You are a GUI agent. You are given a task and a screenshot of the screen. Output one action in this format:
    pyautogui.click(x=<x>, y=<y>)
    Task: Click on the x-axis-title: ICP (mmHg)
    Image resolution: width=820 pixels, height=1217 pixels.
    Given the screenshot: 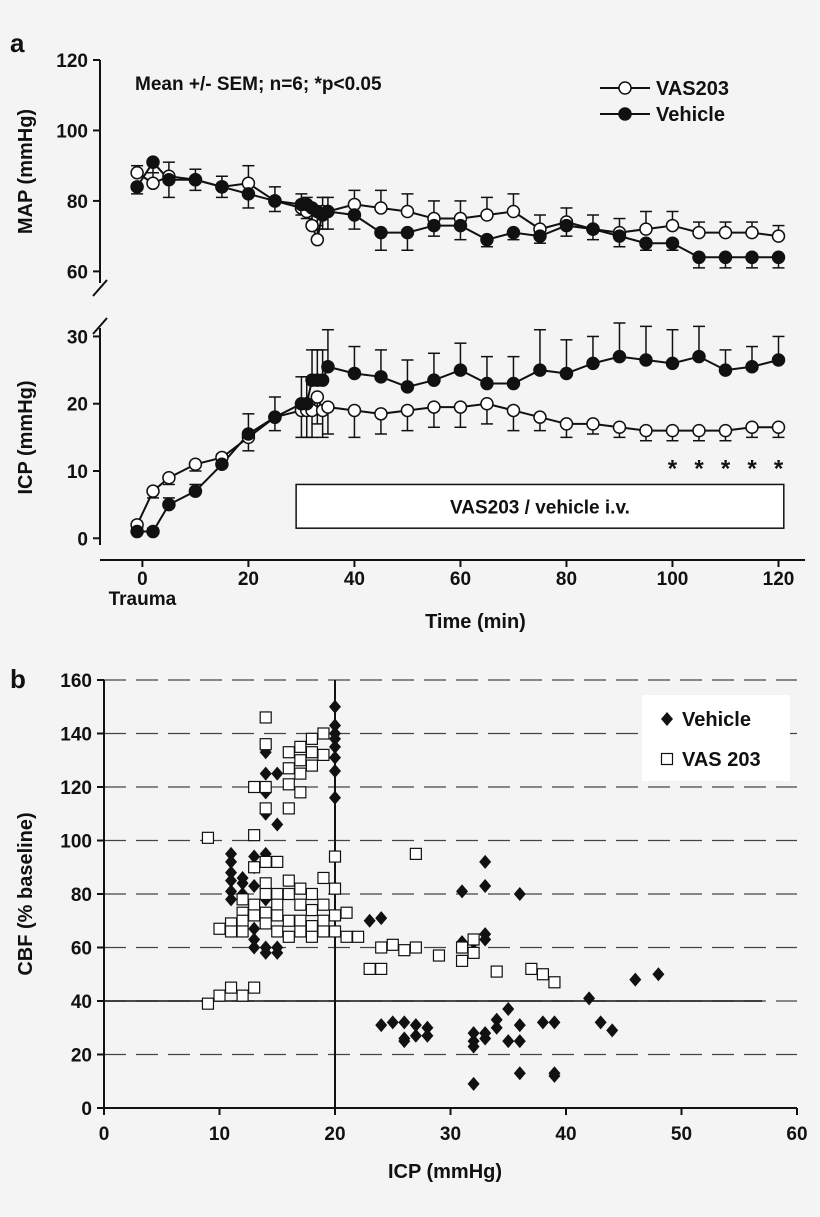 What is the action you would take?
    pyautogui.click(x=445, y=1172)
    